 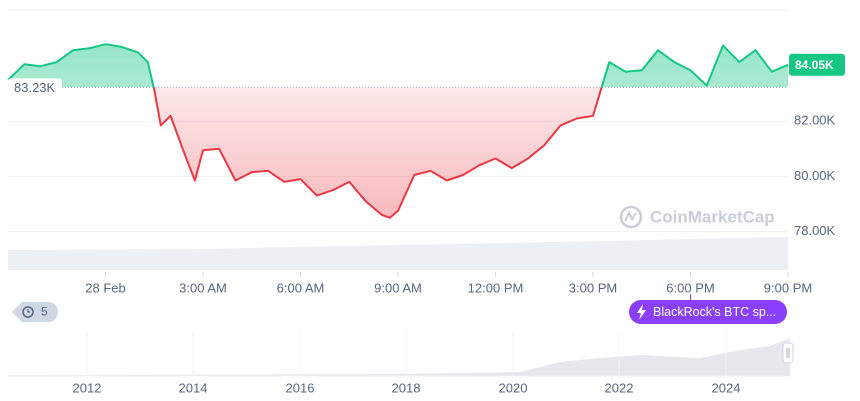 I want to click on x-tick-label: 28 Feb, so click(x=105, y=287).